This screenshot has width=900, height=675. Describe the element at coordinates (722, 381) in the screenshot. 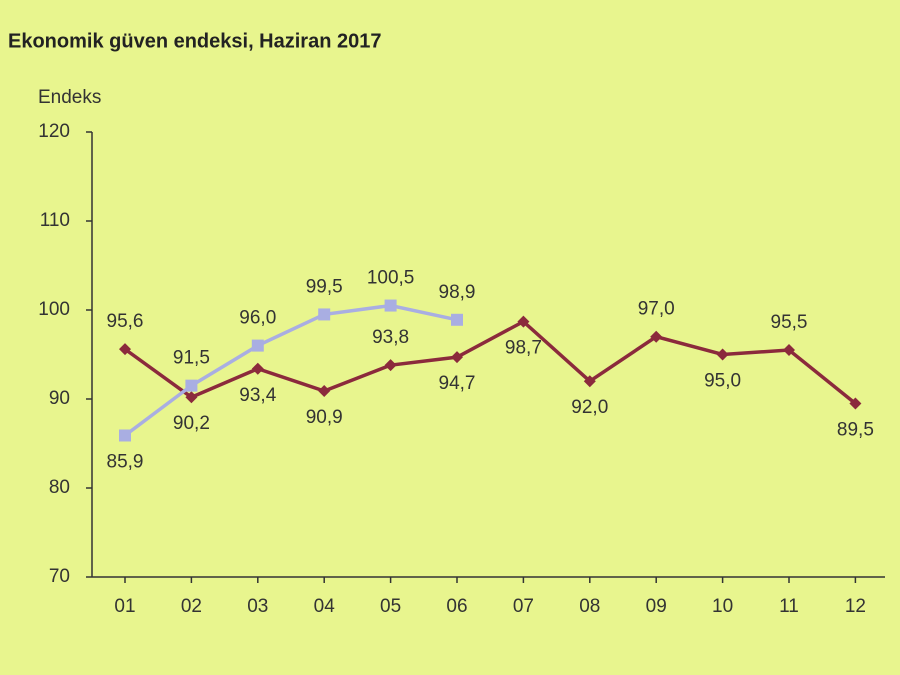

I see `data-label: 95,0` at that location.